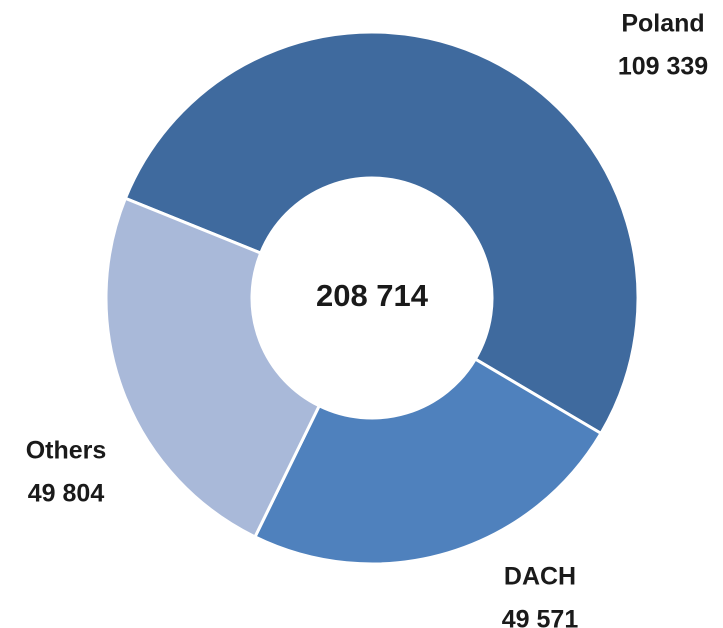 This screenshot has width=723, height=628. Describe the element at coordinates (663, 67) in the screenshot. I see `value-label: 109 339` at that location.